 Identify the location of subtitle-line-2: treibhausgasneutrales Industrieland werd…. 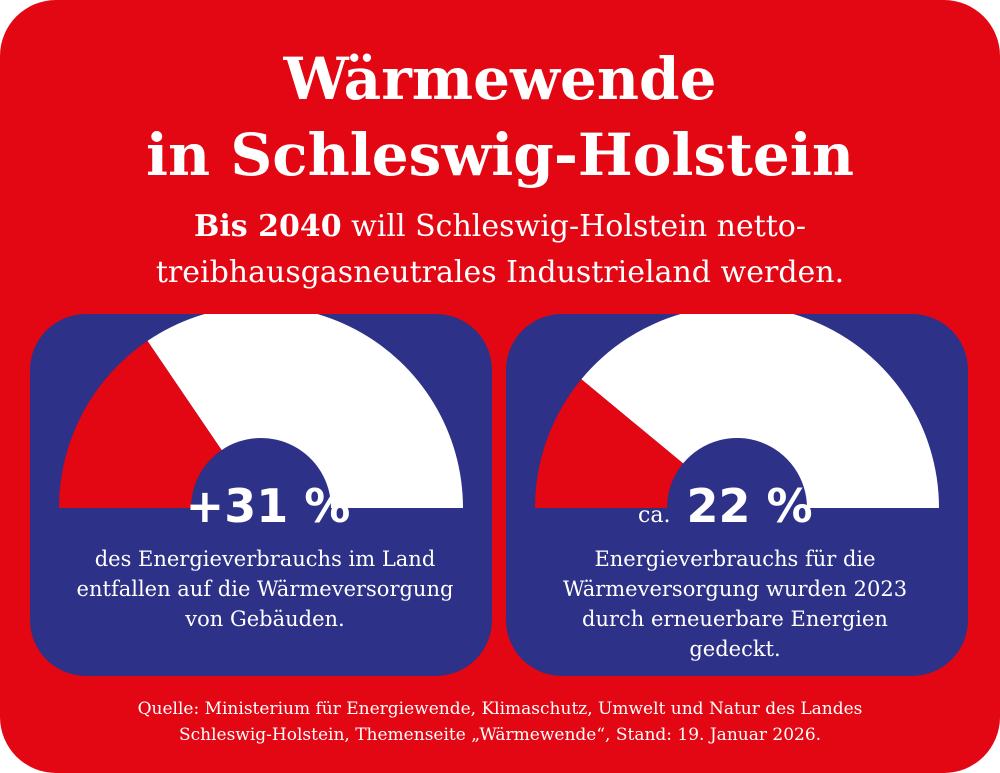
(500, 272).